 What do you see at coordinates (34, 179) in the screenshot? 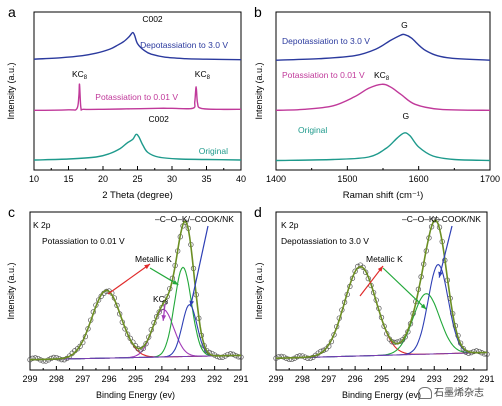
I see `x-tick-label-a: 10` at bounding box center [34, 179].